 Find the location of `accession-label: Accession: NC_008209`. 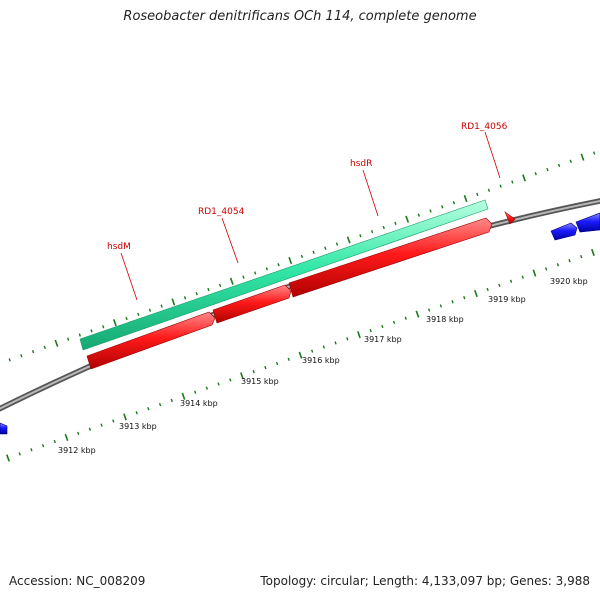

accession-label: Accession: NC_008209 is located at coordinates (77, 581).